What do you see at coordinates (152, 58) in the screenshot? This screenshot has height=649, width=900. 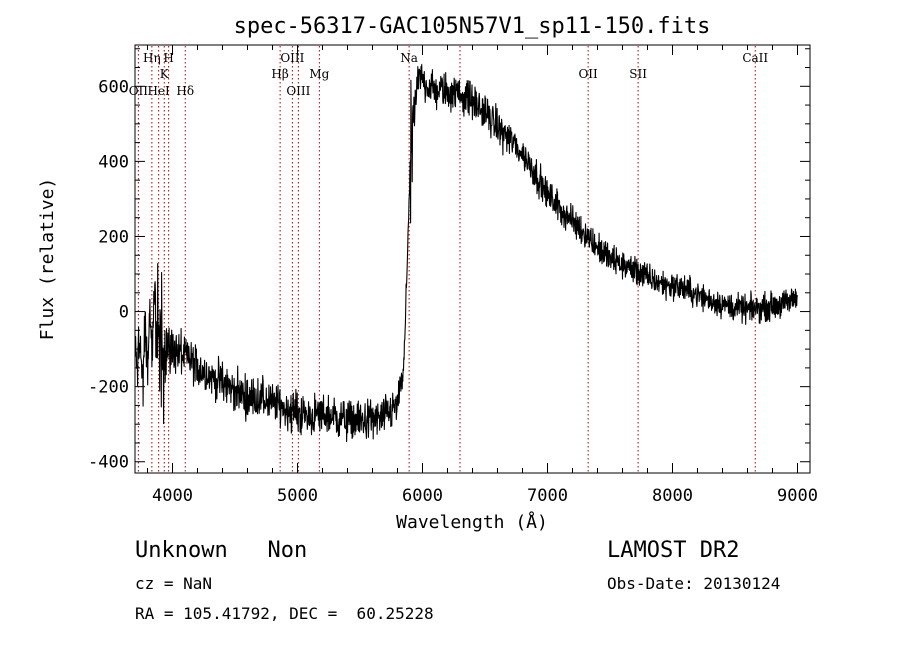 I see `spectral-line-label: Hη` at bounding box center [152, 58].